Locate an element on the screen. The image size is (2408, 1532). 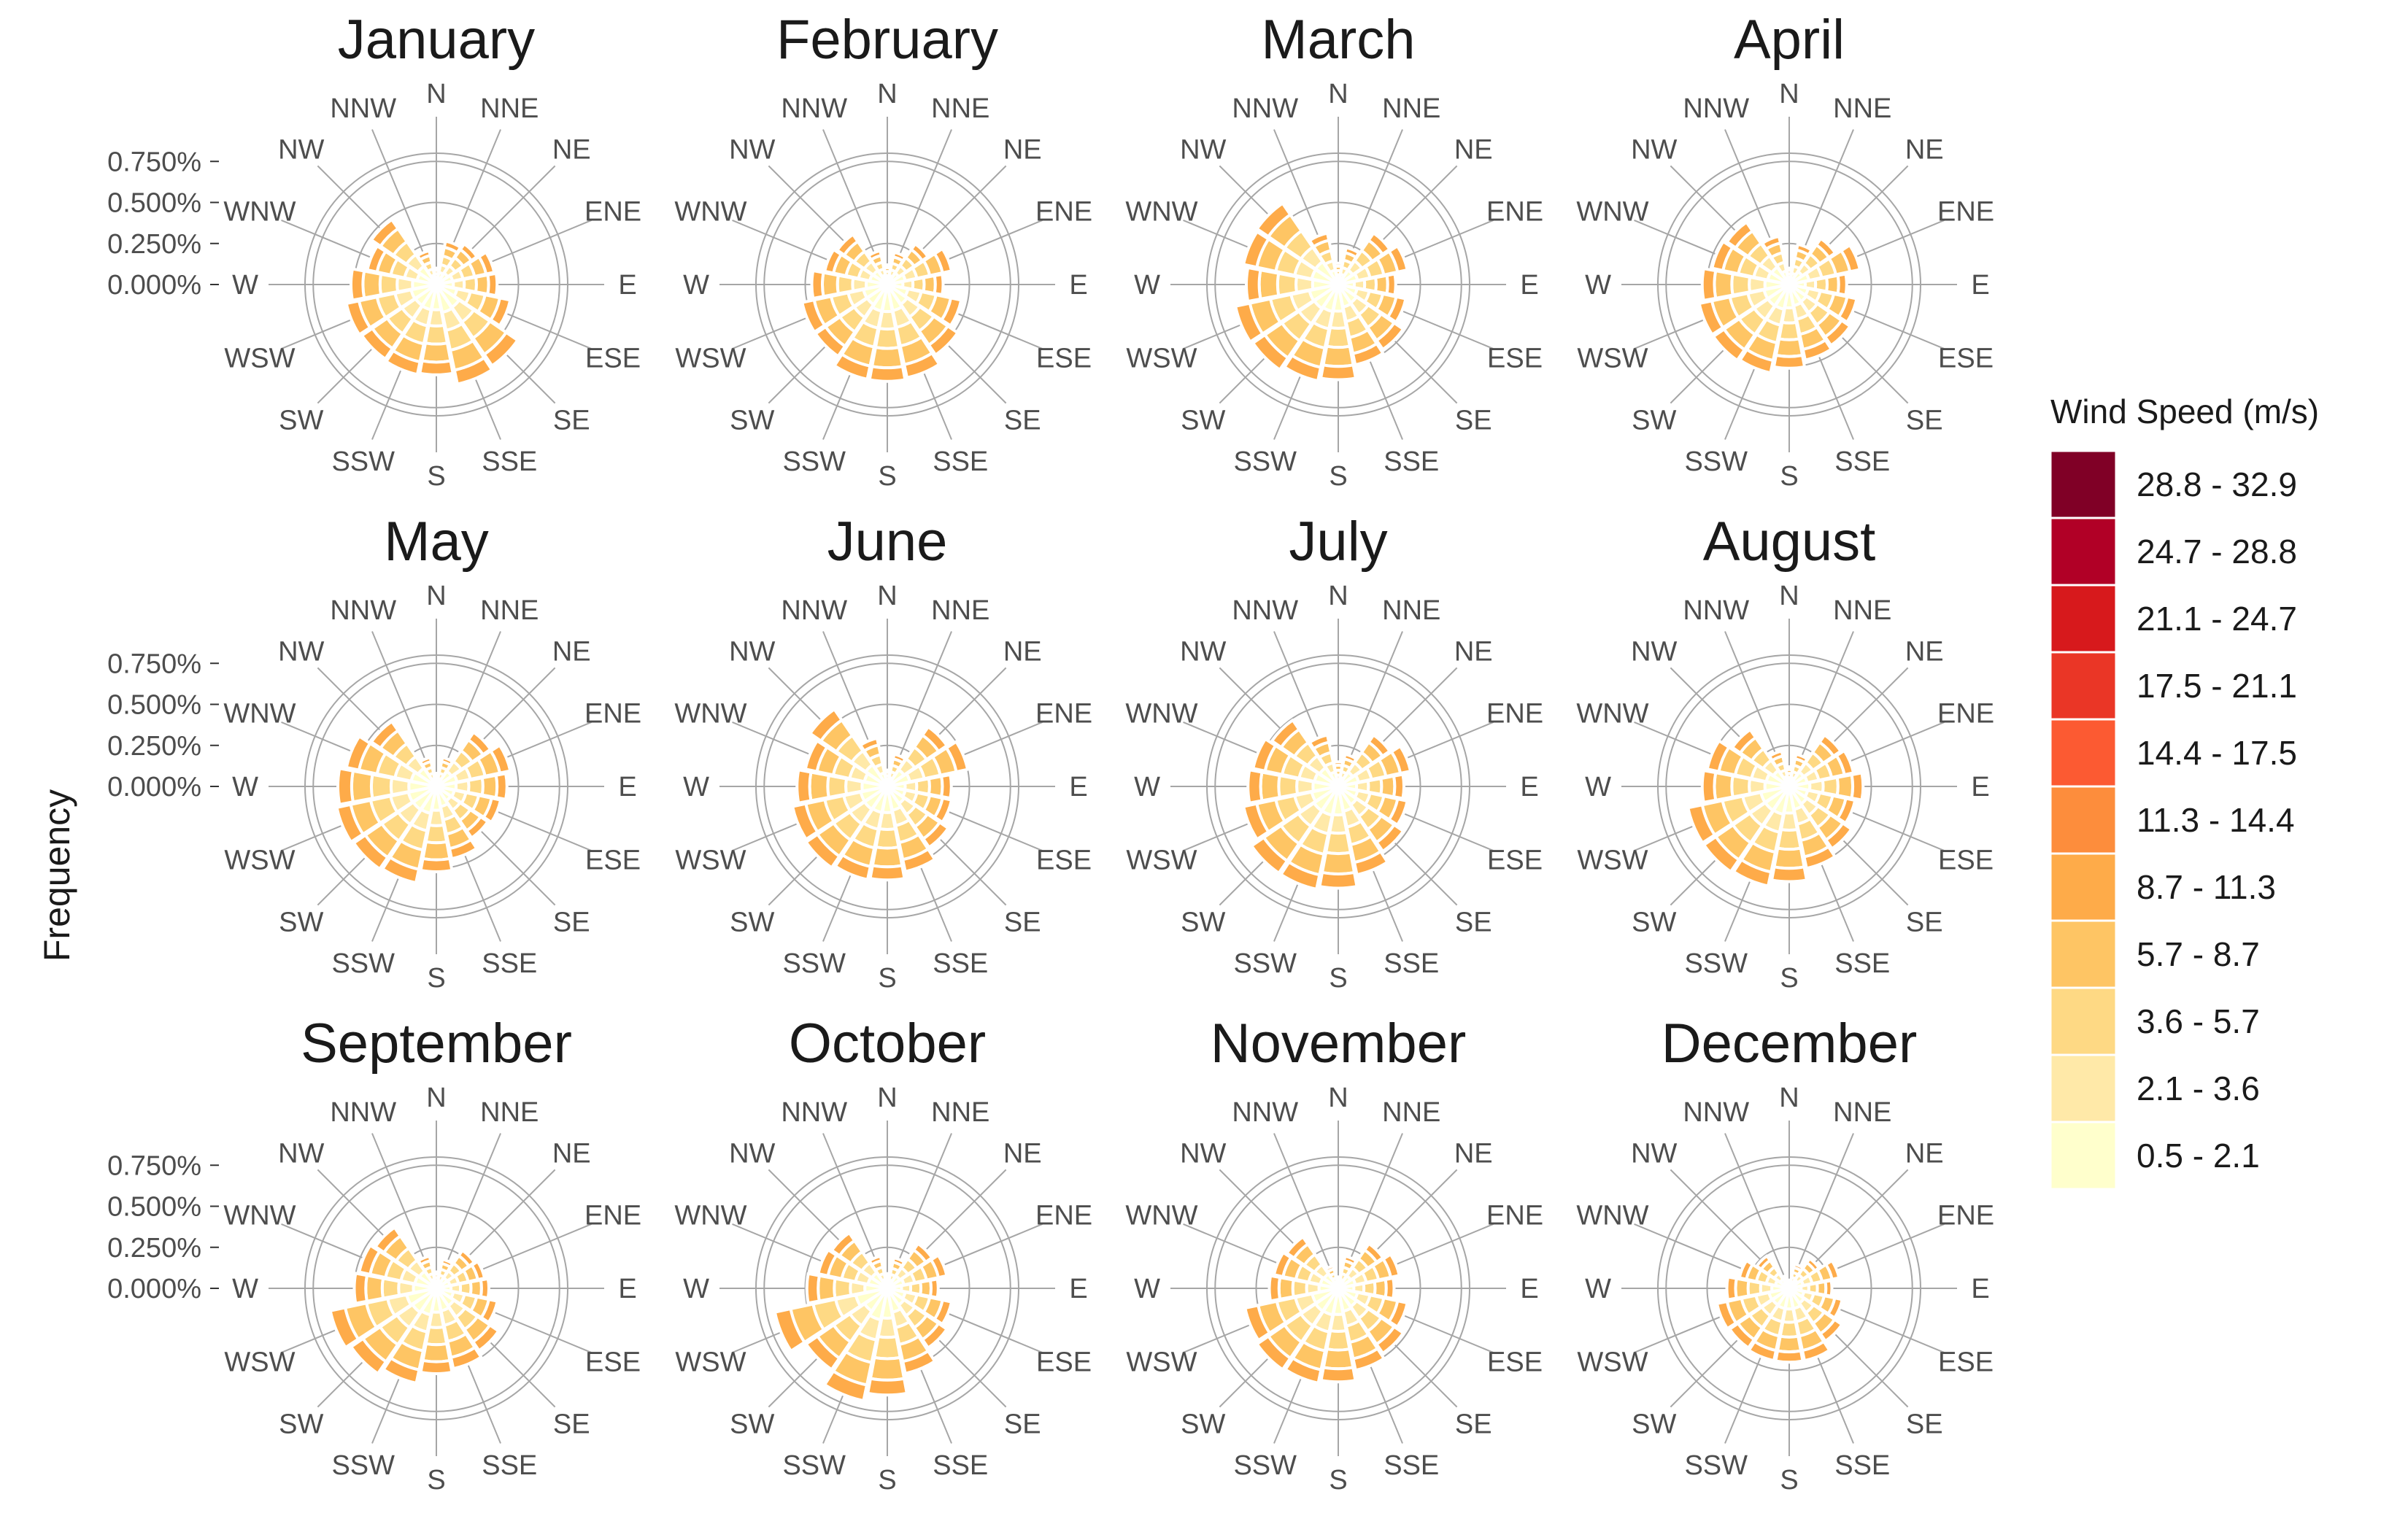
r-tick-label: 0.000% is located at coordinates (154, 787).